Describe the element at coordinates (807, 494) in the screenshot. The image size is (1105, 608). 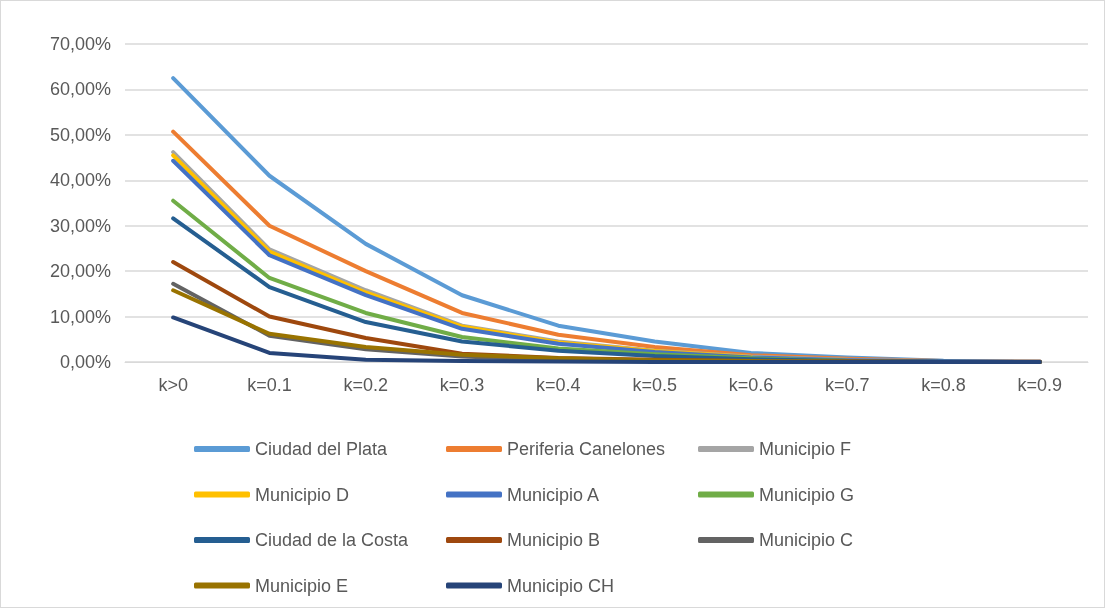
I see `legend-label: Municipio G` at that location.